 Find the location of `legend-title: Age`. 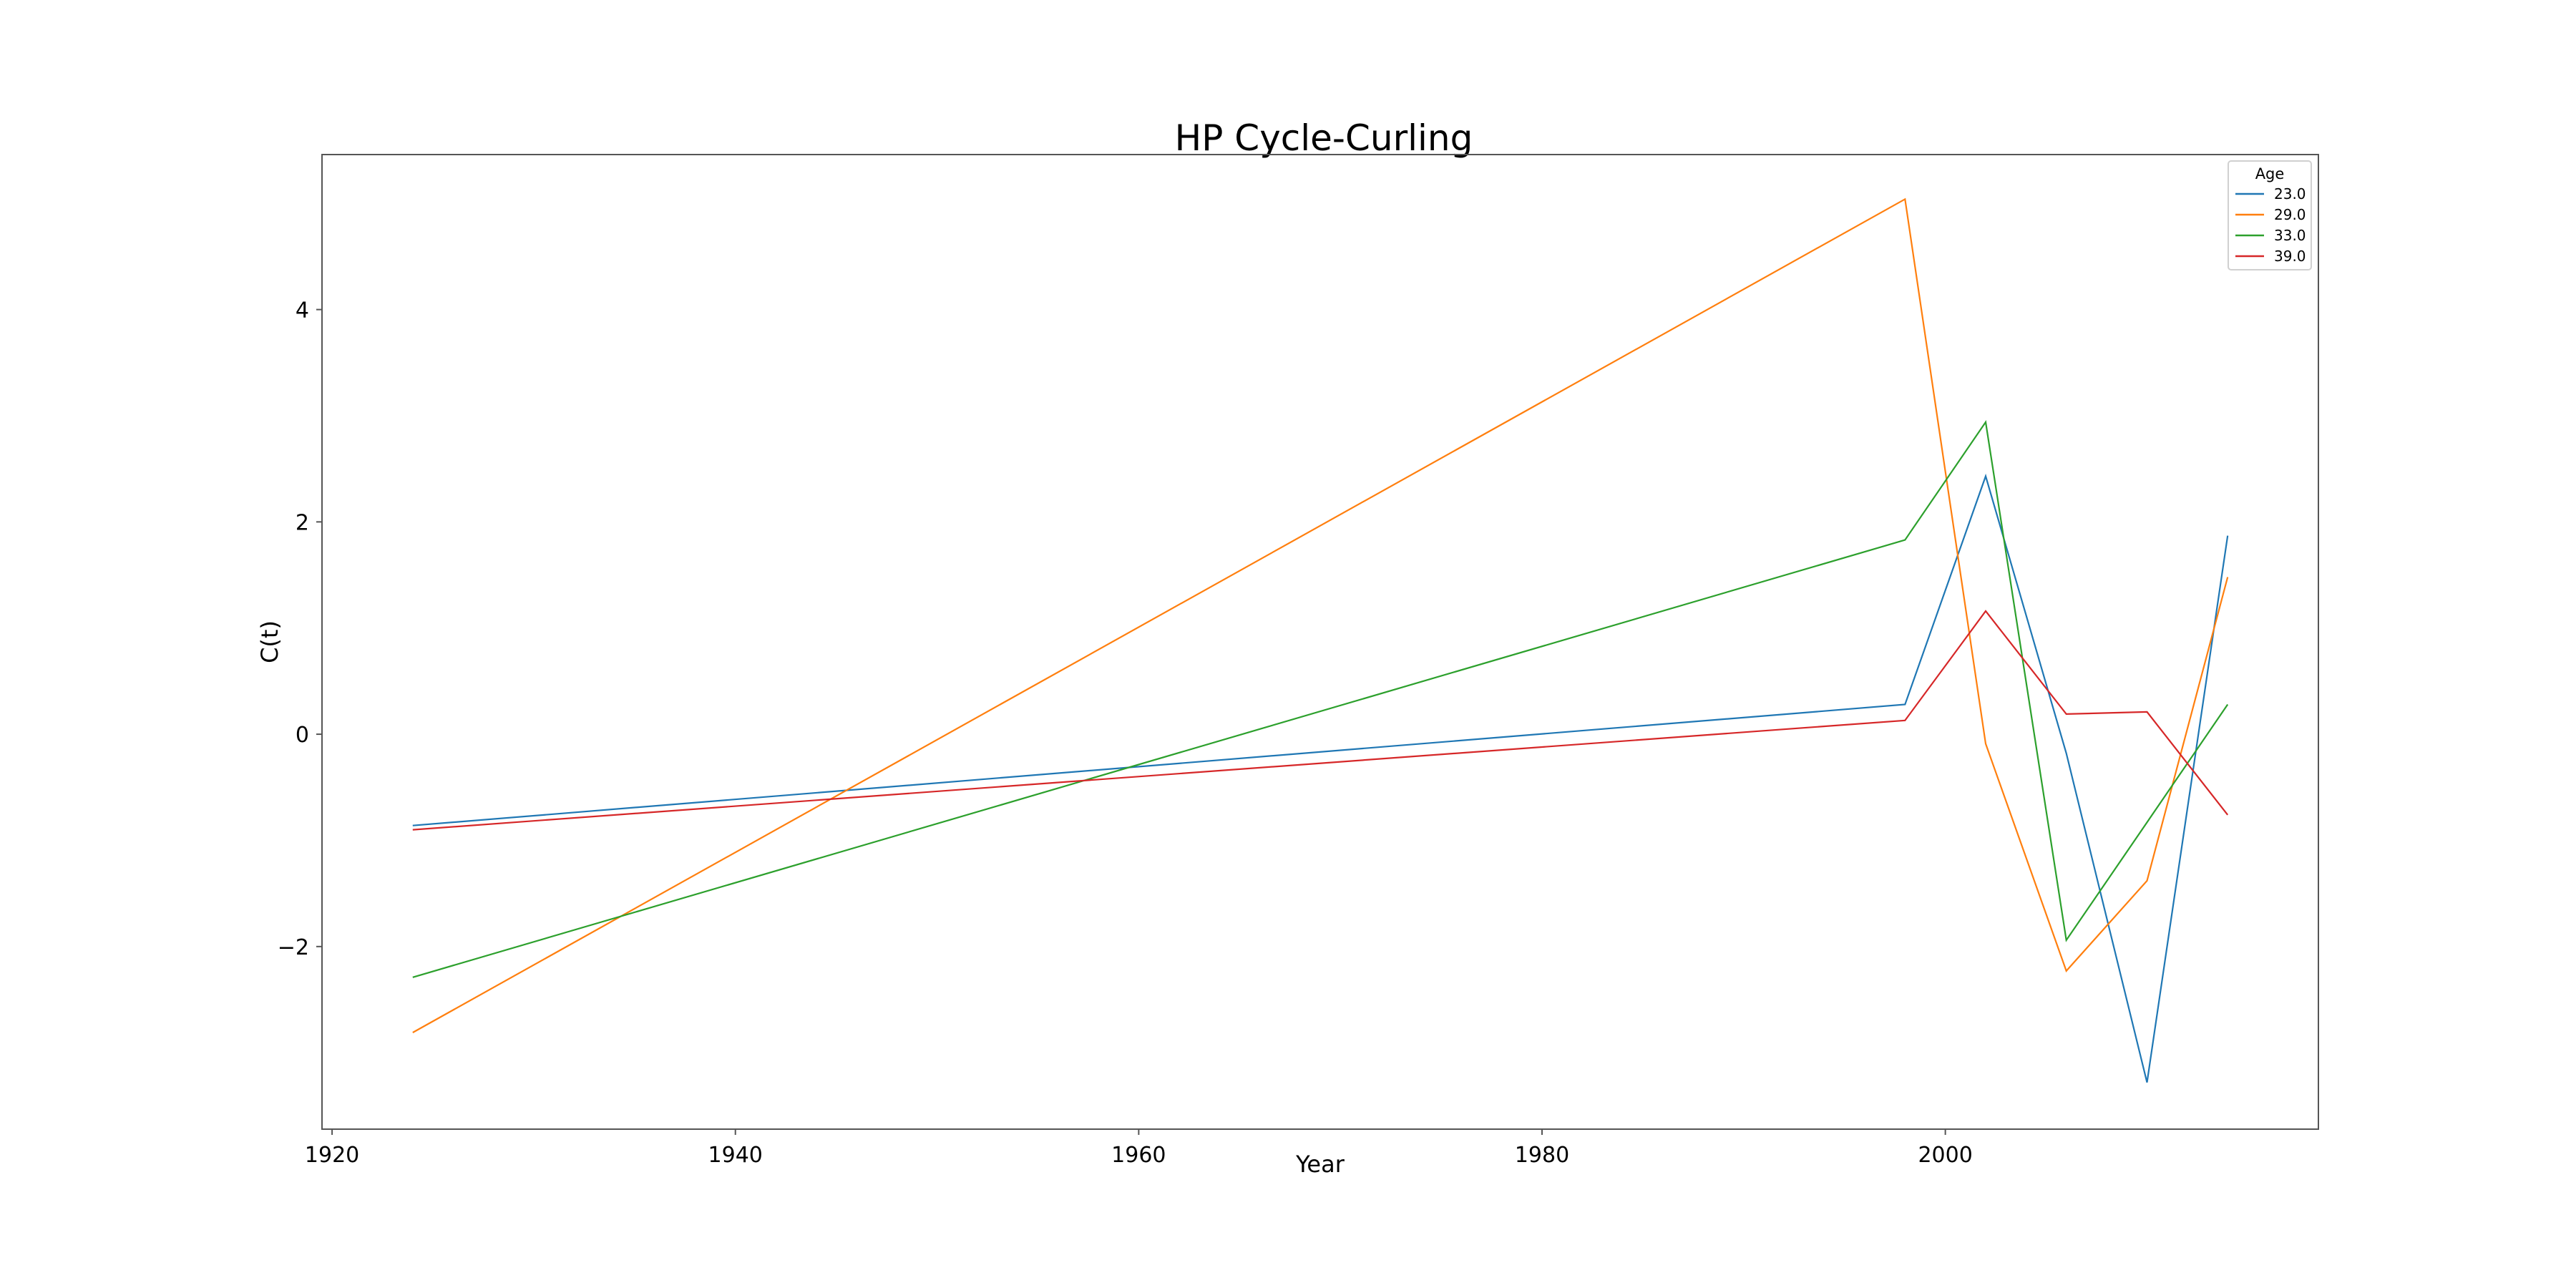

legend-title: Age is located at coordinates (2270, 173).